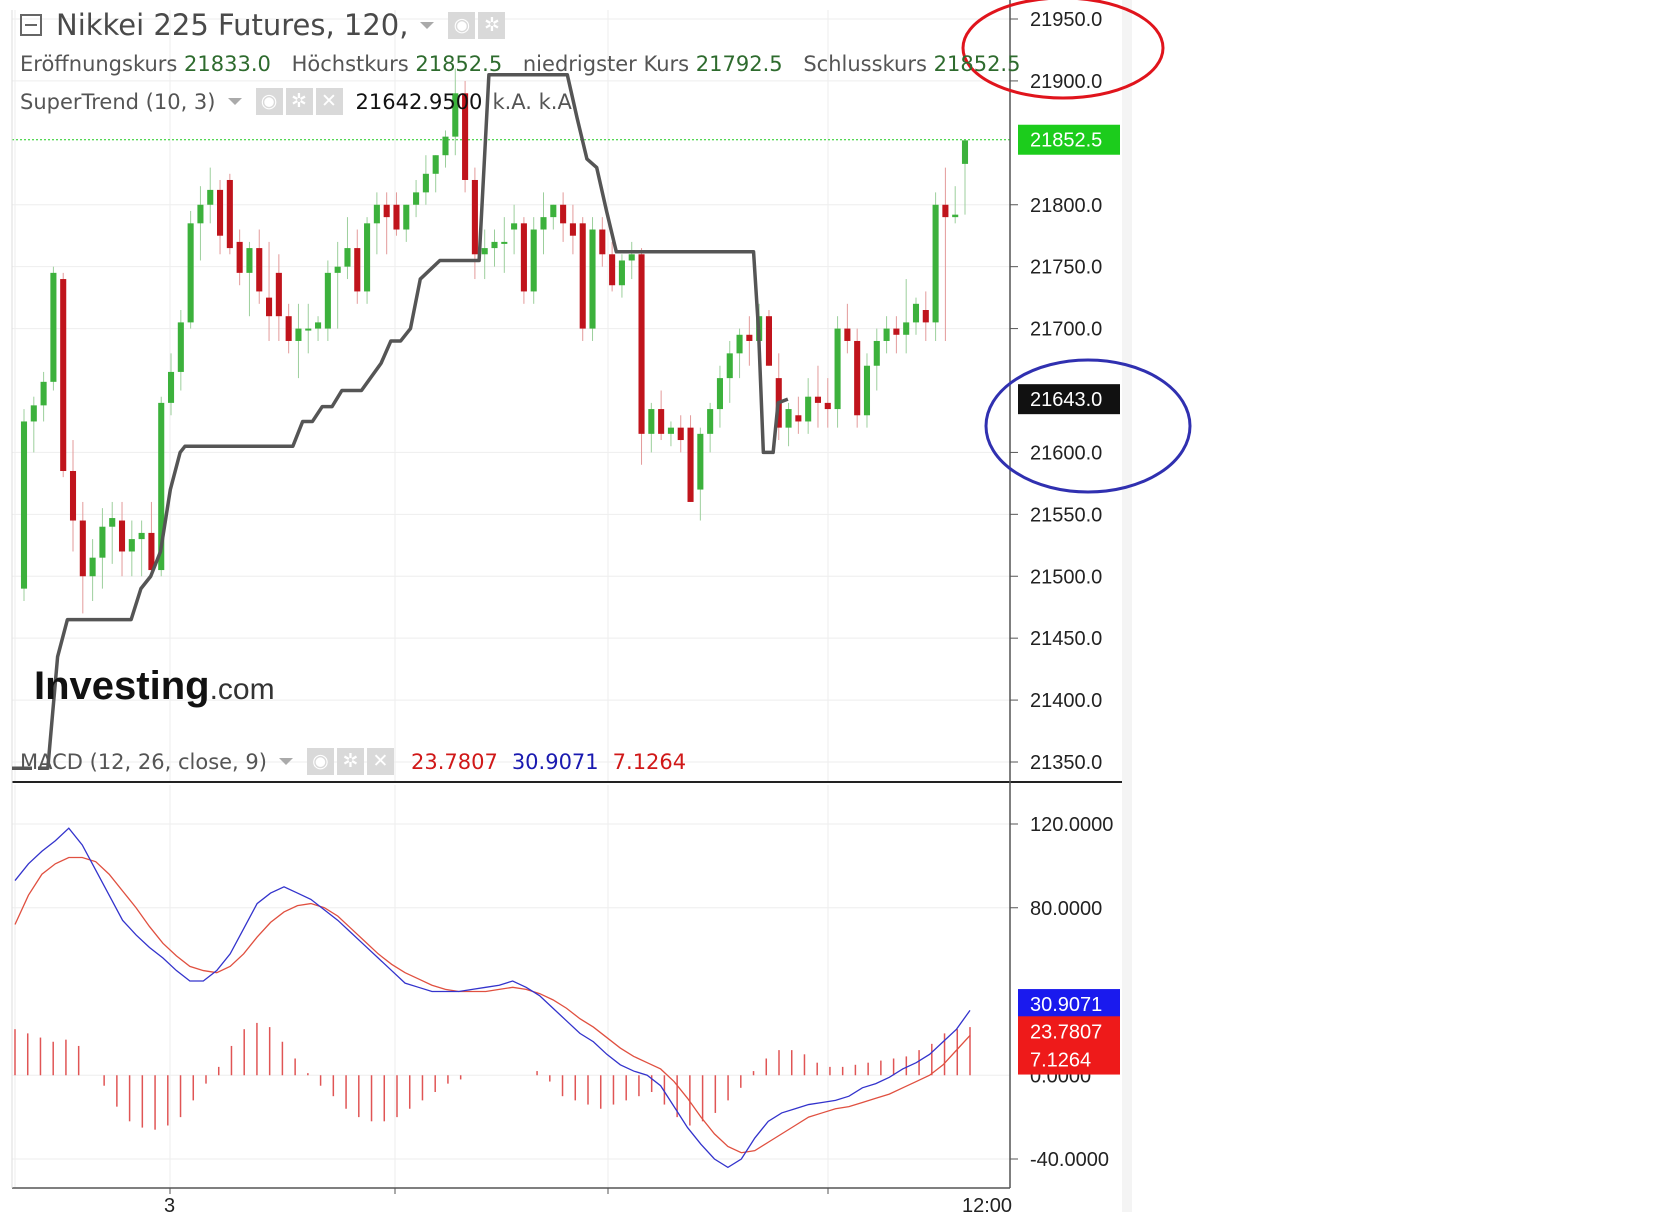 This screenshot has height=1216, width=1663. I want to click on annotation-blue-ellipse, so click(1088, 426).